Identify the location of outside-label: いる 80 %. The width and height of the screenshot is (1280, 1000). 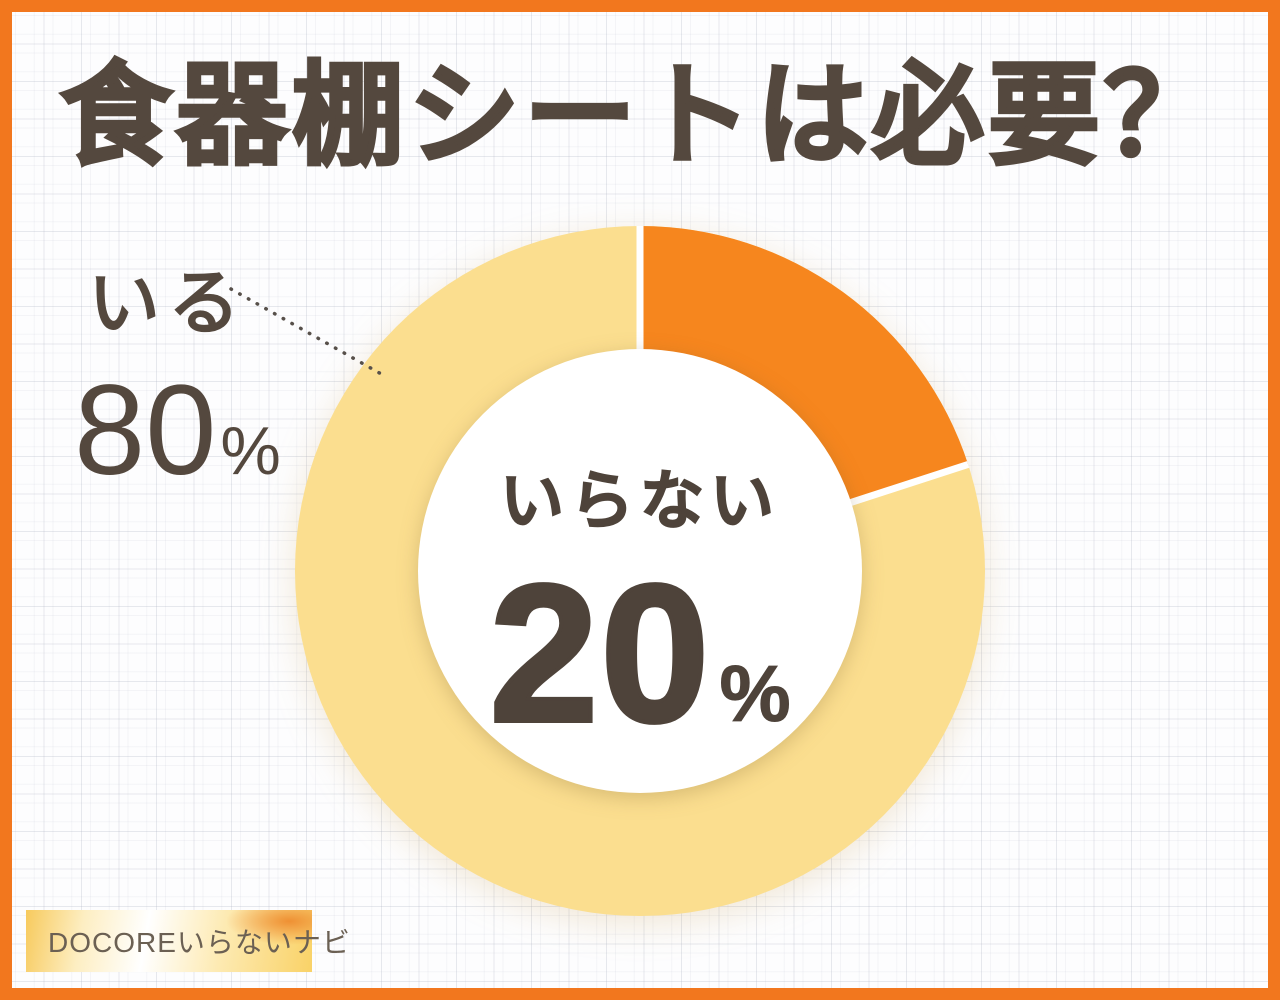
(177, 369).